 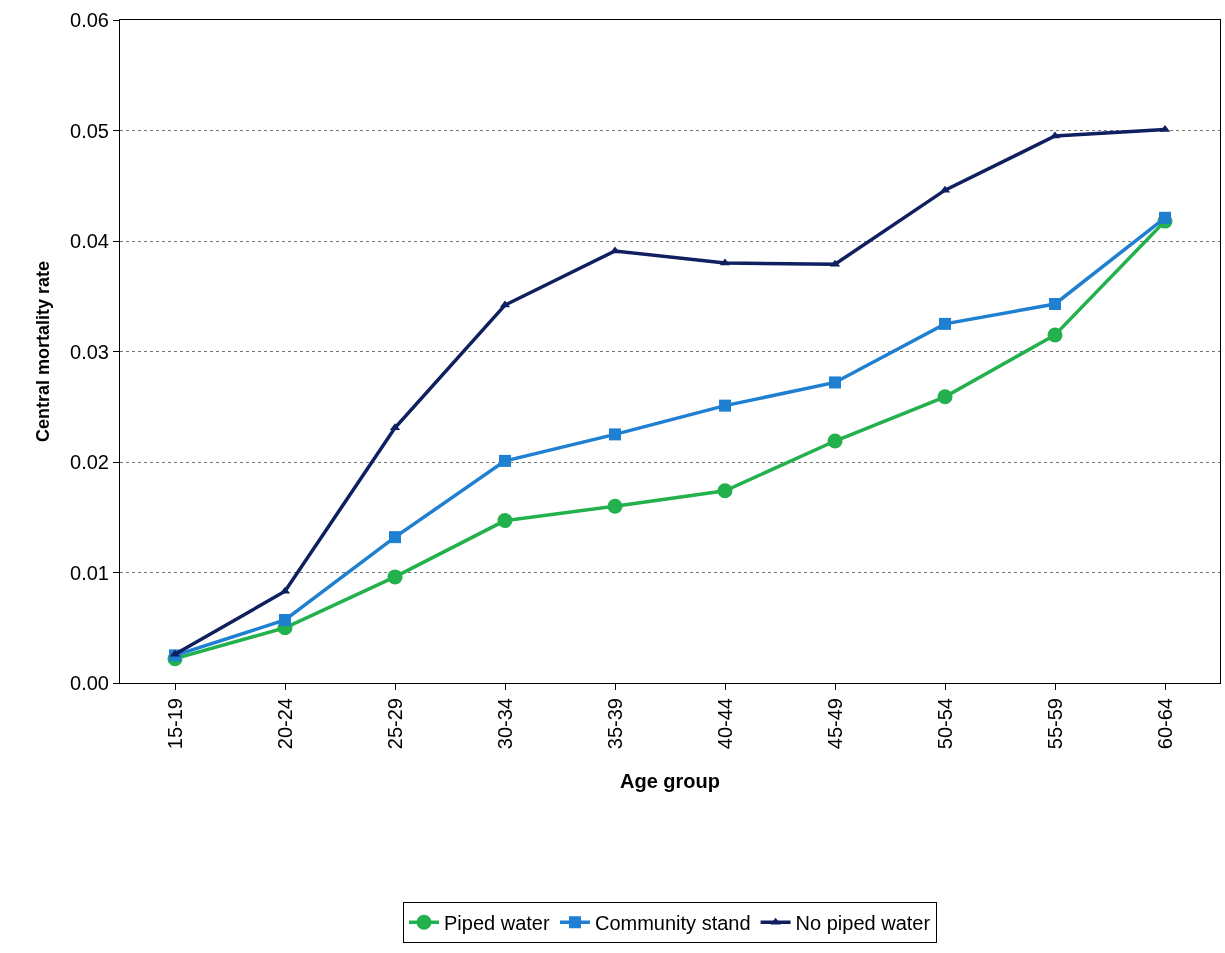 What do you see at coordinates (89, 20) in the screenshot?
I see `y-tick-label: 0.06` at bounding box center [89, 20].